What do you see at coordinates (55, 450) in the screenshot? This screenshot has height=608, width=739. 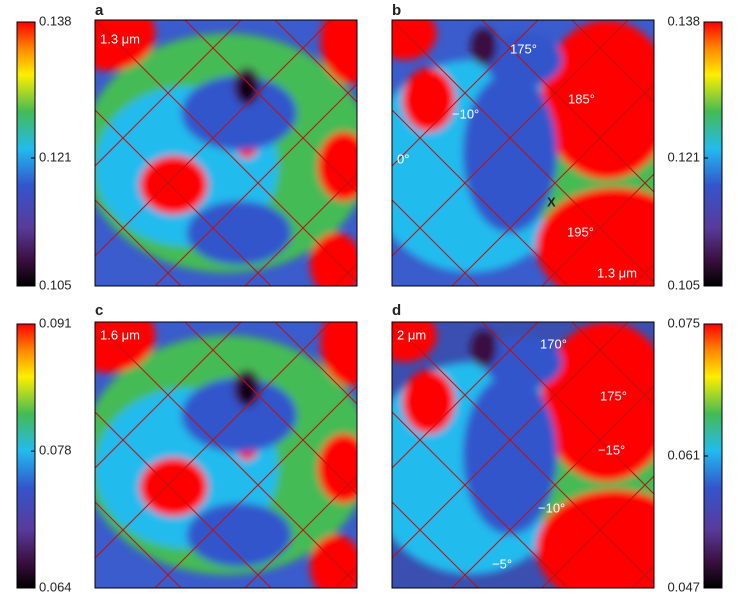 I see `colorbar-tick-label: 0.078` at bounding box center [55, 450].